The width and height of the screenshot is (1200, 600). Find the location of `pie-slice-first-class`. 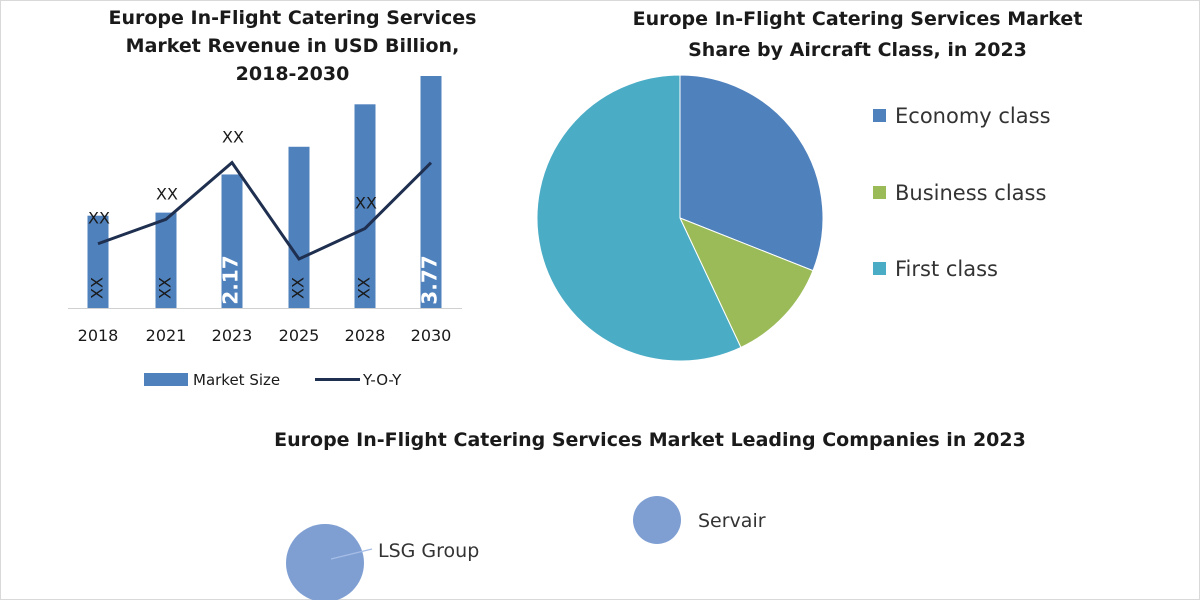

pie-slice-first-class is located at coordinates (639, 218).